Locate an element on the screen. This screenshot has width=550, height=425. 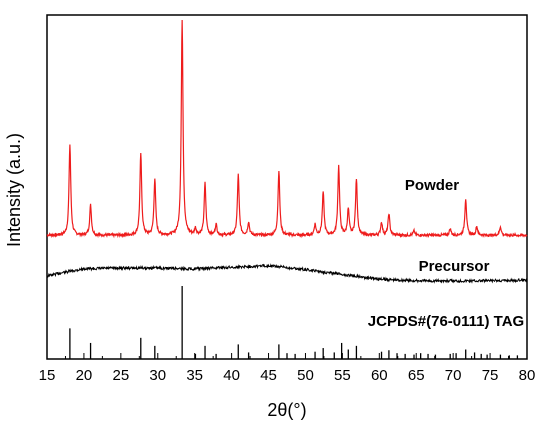
y-axis-title: Intensity (a.u.) is located at coordinates (14, 190).